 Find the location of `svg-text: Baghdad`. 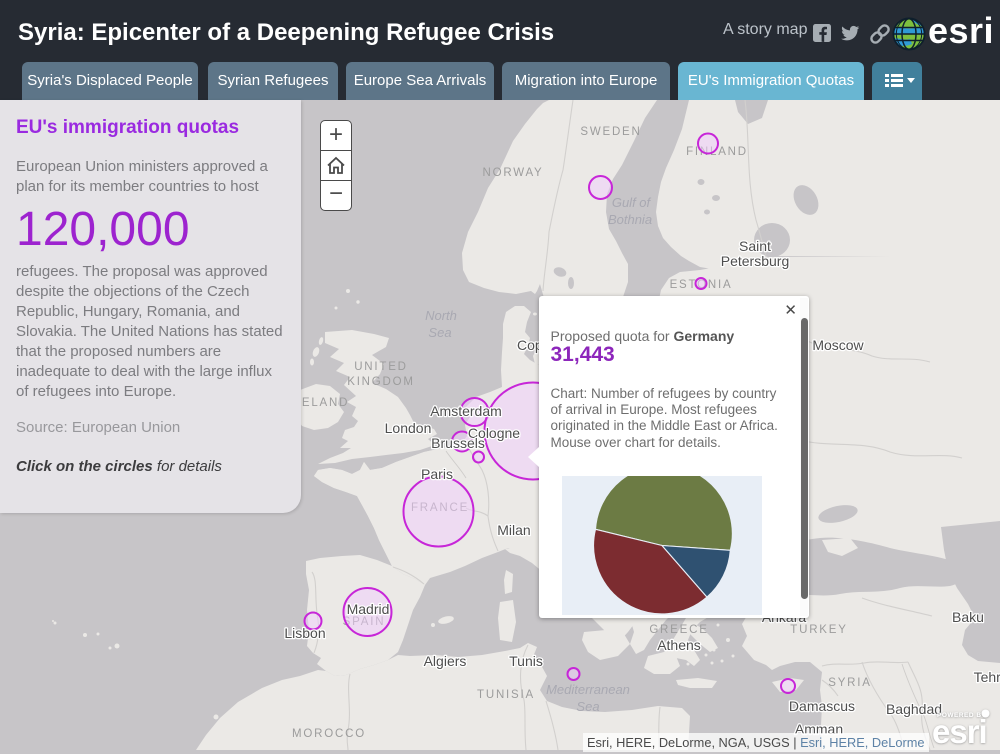

svg-text: Baghdad is located at coordinates (914, 709).